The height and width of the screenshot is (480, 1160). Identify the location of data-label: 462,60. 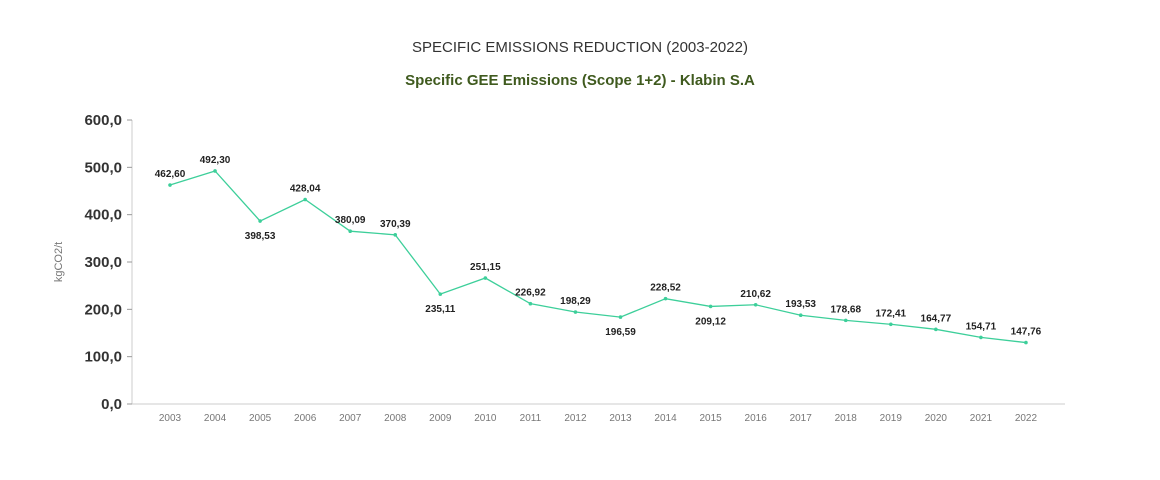
(170, 174).